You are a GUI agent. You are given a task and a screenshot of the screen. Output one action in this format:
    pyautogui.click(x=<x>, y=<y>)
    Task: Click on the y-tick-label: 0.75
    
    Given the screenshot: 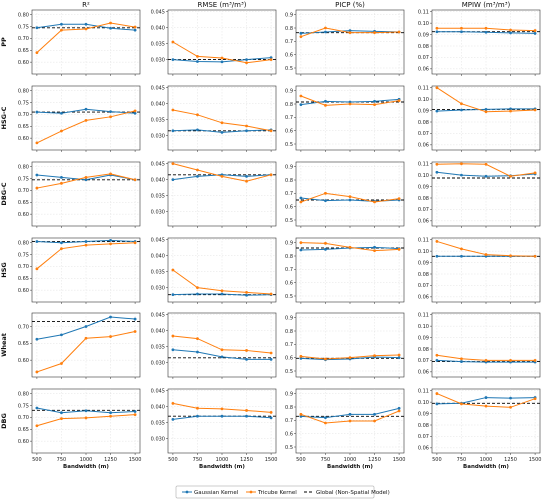 What is the action you would take?
    pyautogui.click(x=23, y=179)
    